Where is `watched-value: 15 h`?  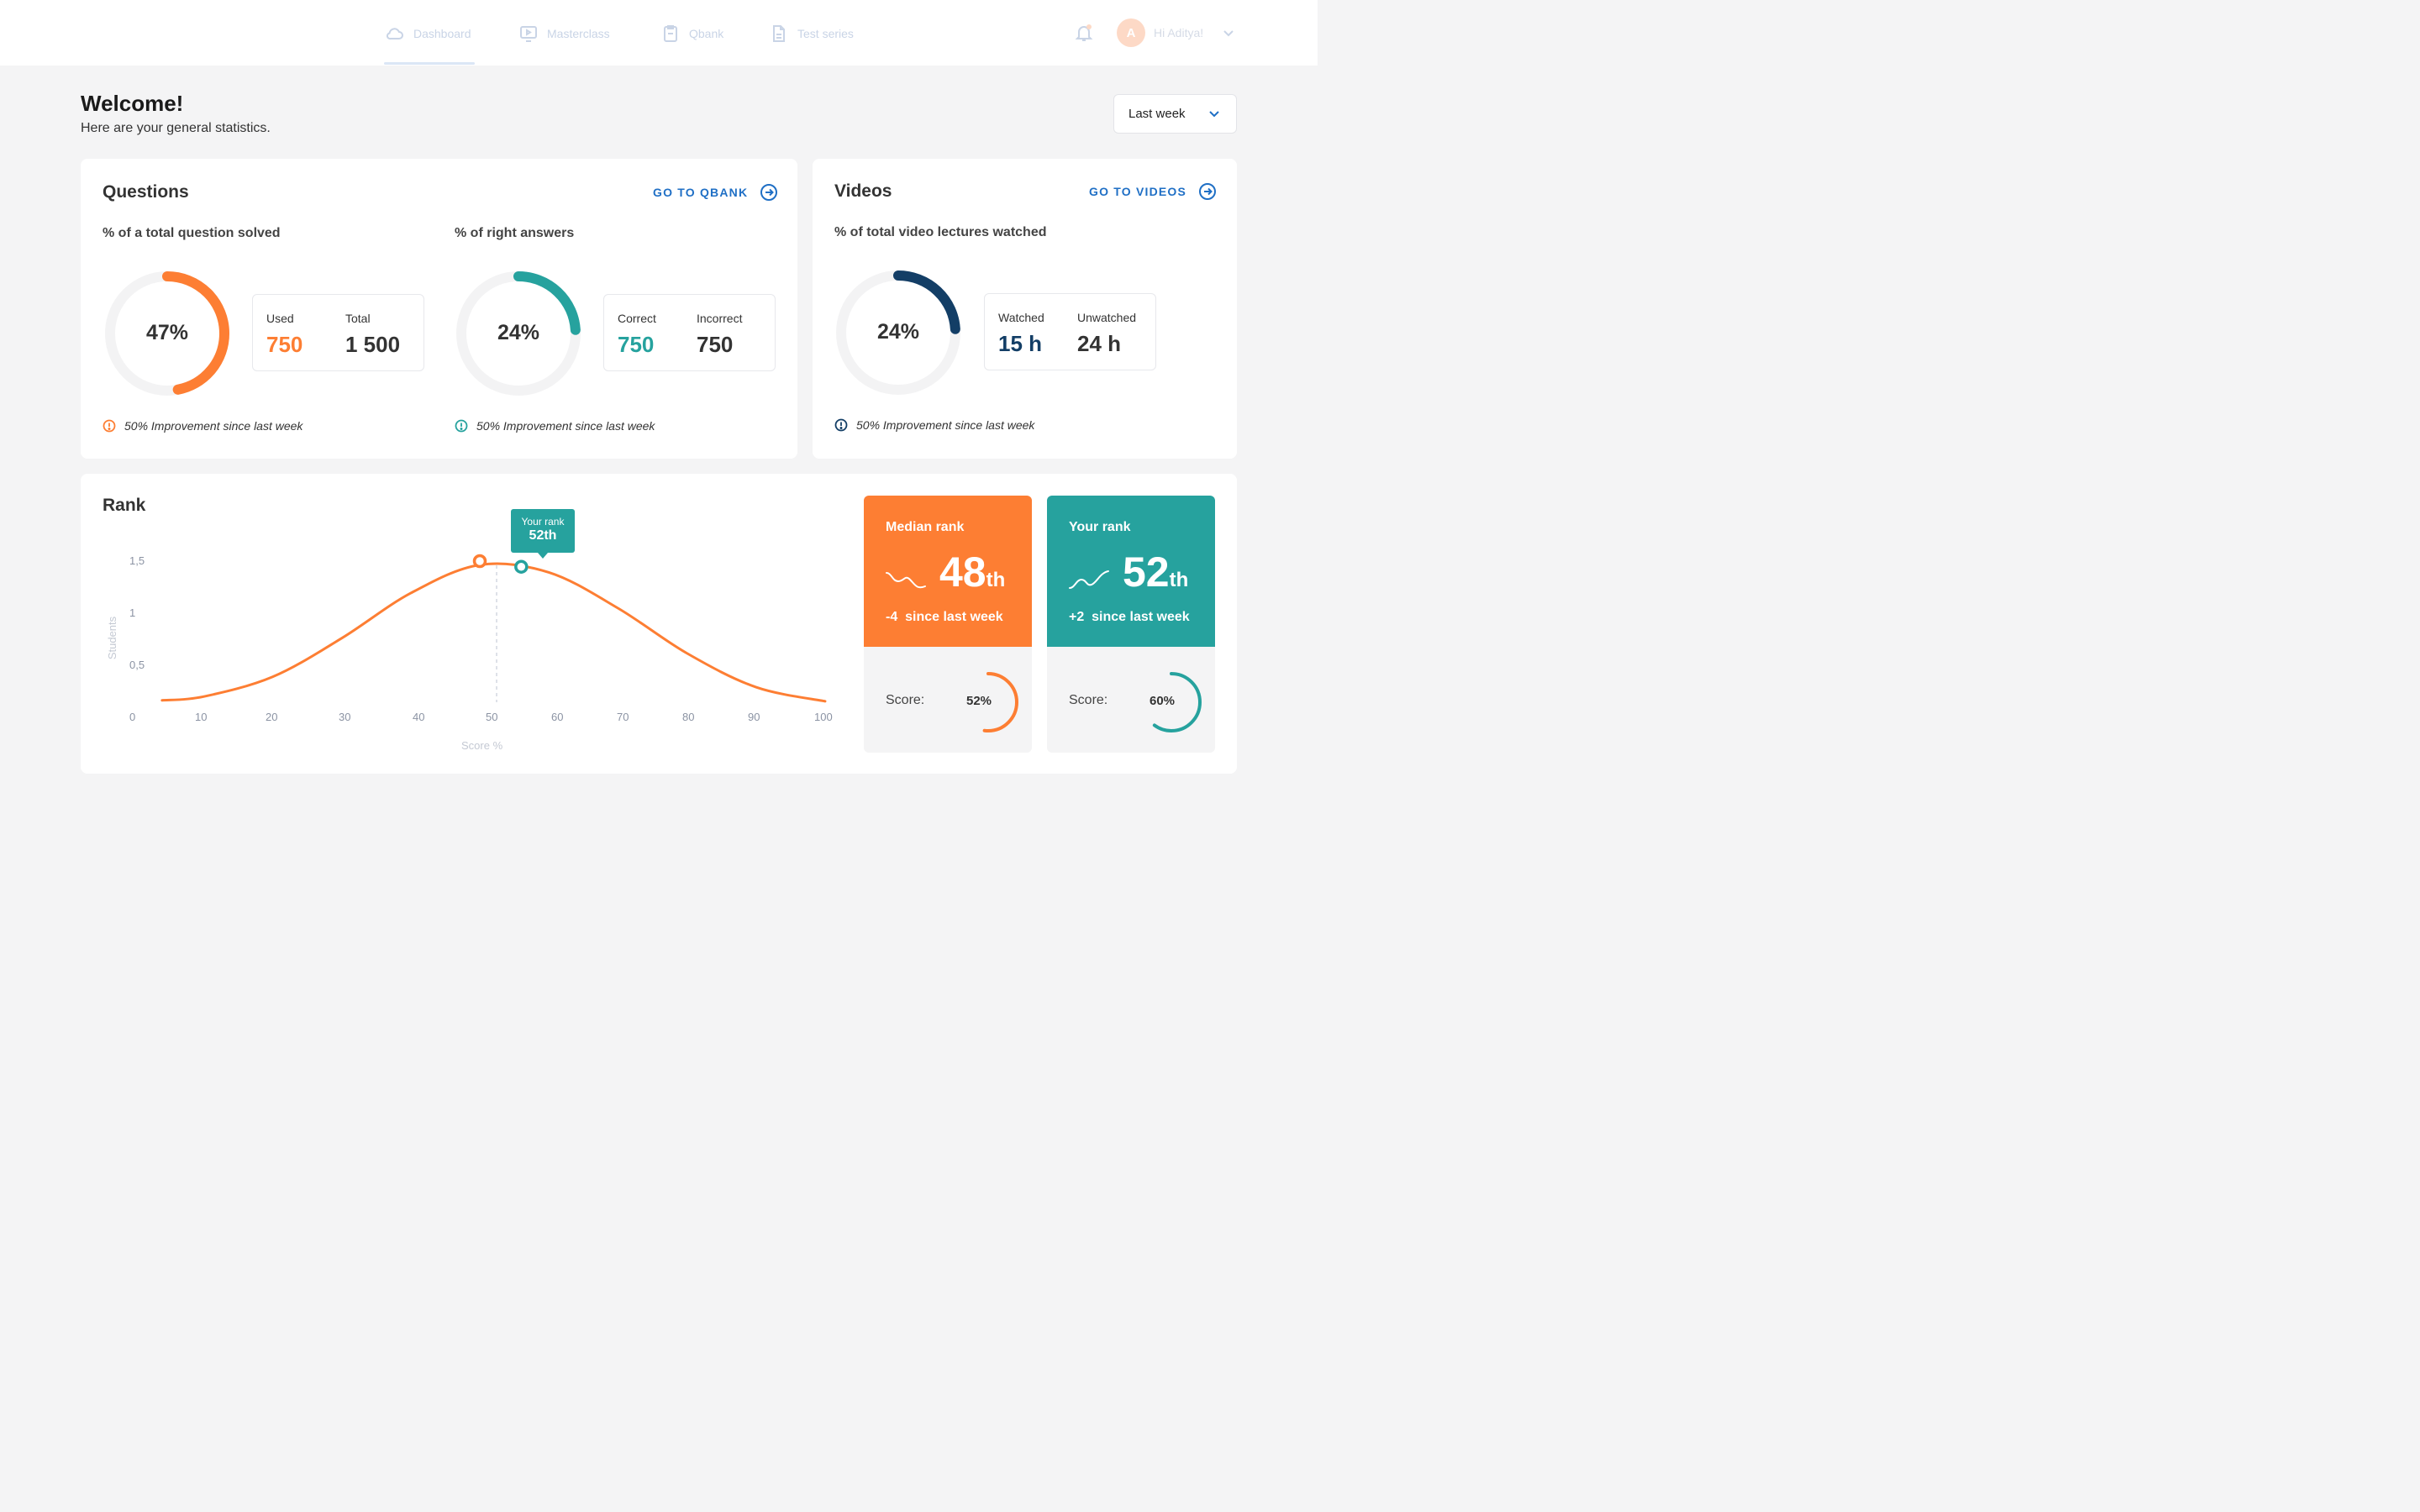
watched-value: 15 h is located at coordinates (1021, 343).